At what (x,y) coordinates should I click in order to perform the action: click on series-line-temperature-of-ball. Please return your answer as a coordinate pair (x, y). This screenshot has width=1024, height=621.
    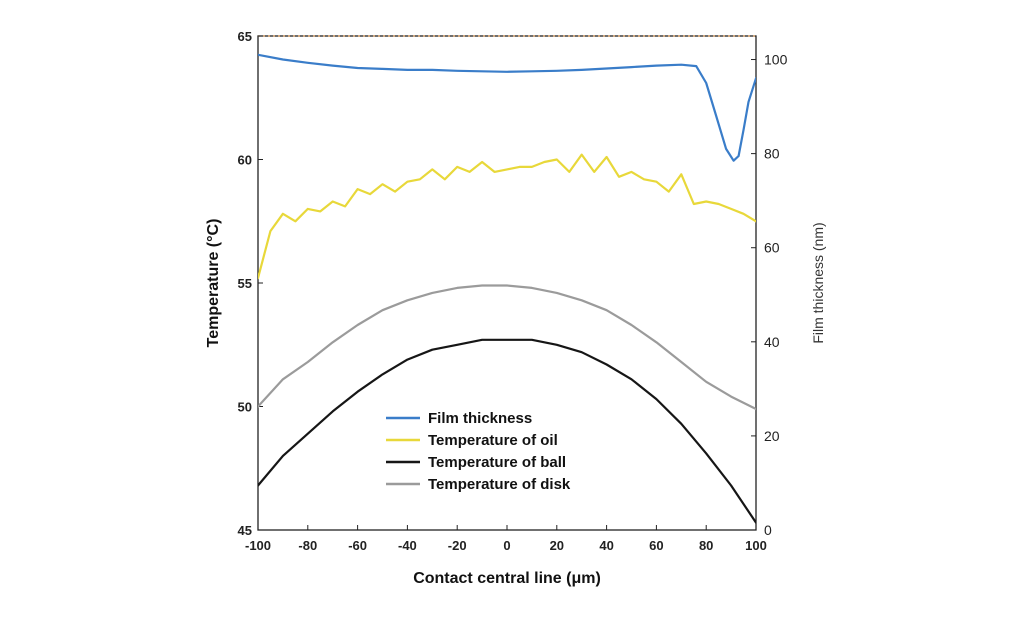
    Looking at the image, I should click on (507, 431).